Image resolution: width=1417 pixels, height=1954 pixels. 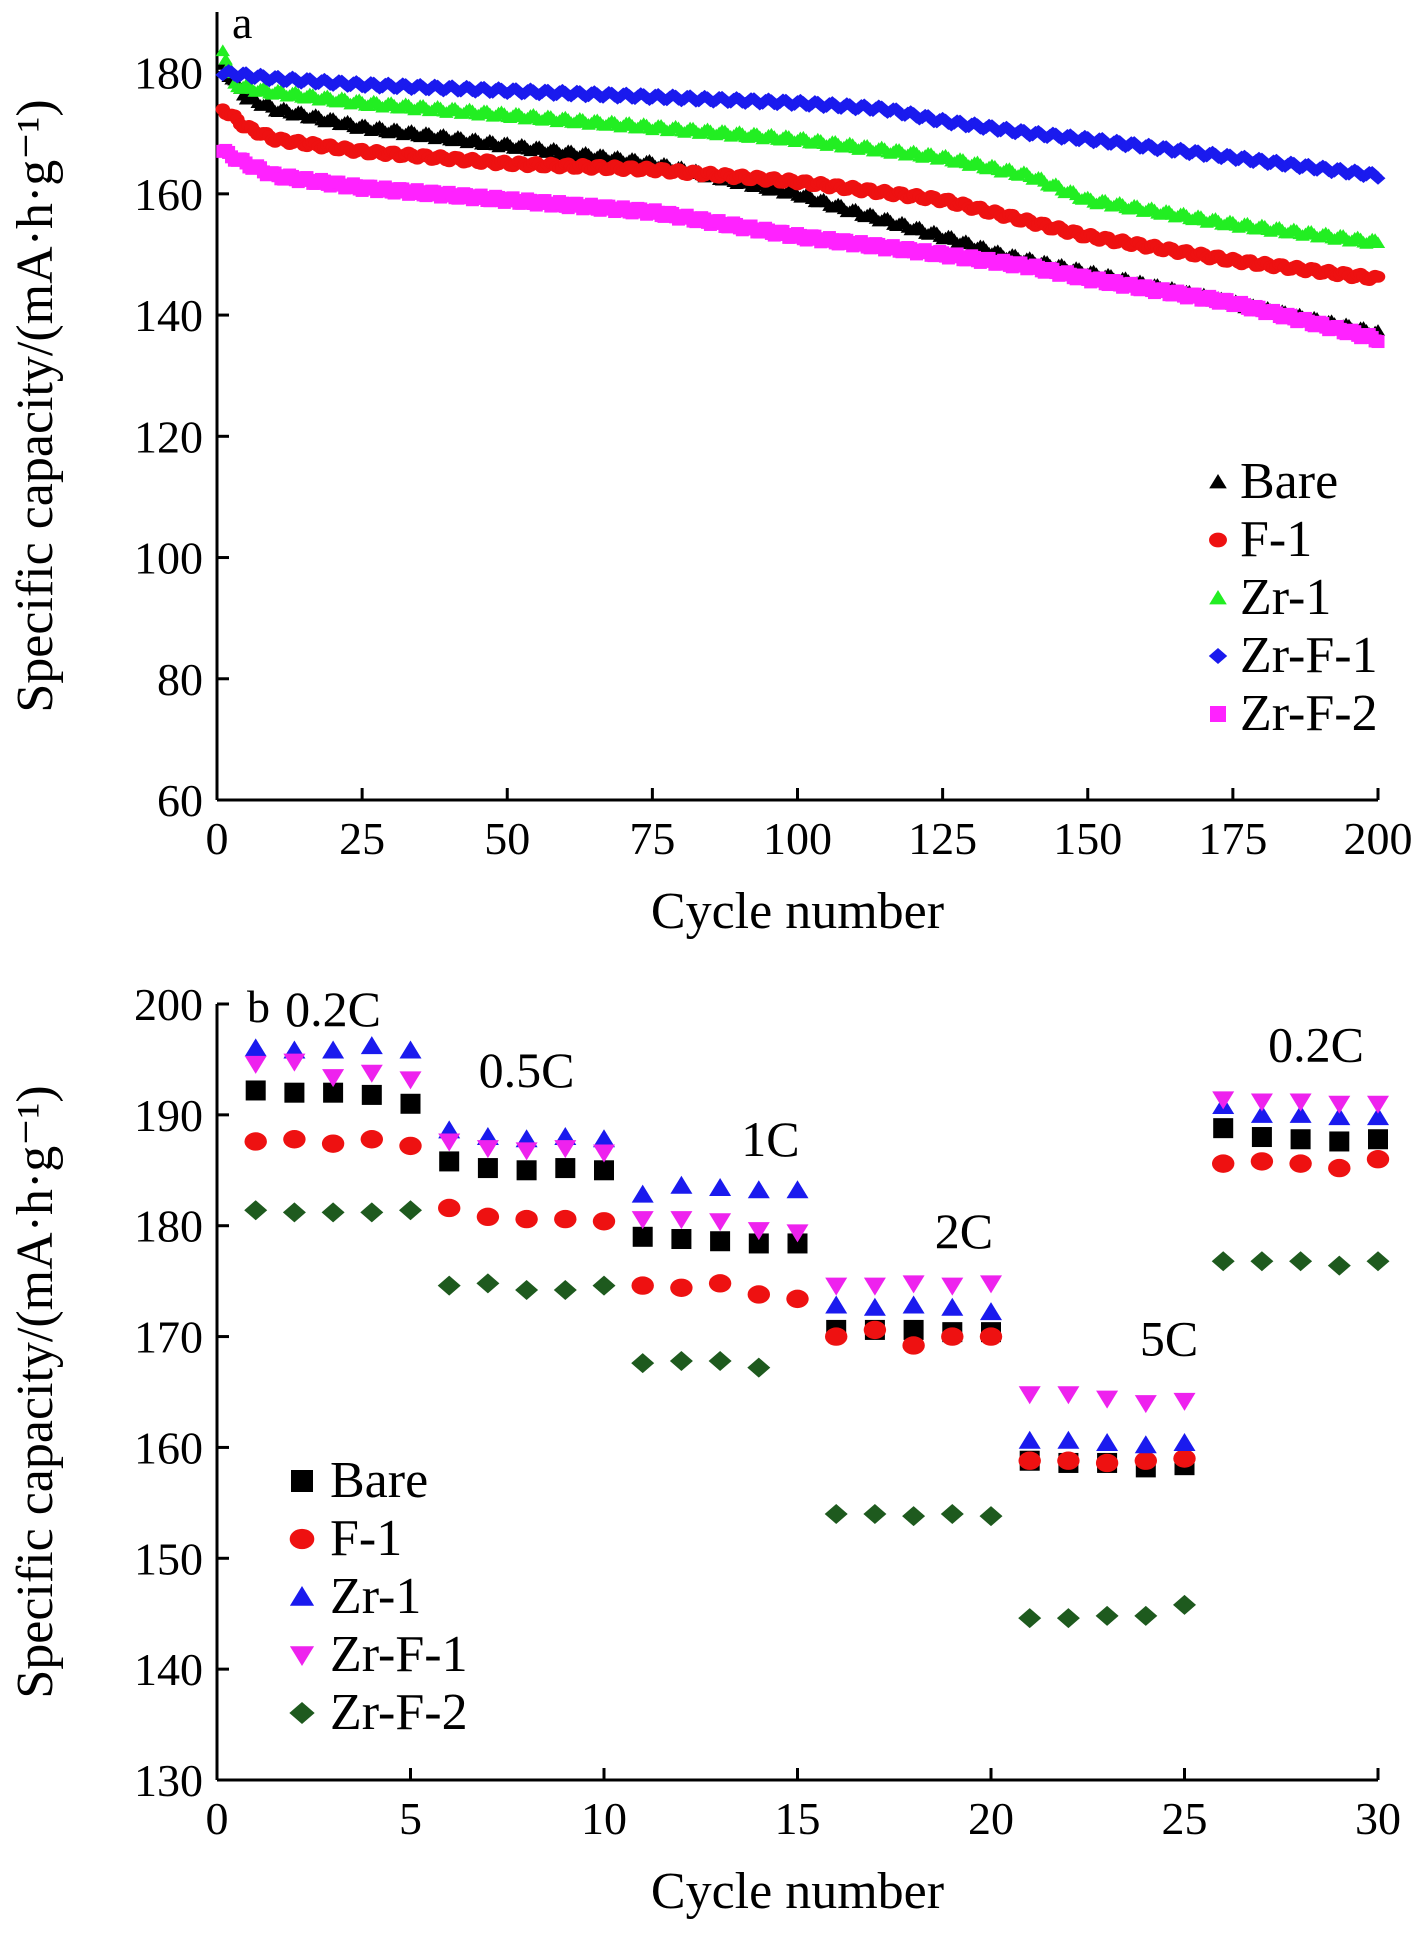 I want to click on x-tick-label: 5, so click(x=410, y=1818).